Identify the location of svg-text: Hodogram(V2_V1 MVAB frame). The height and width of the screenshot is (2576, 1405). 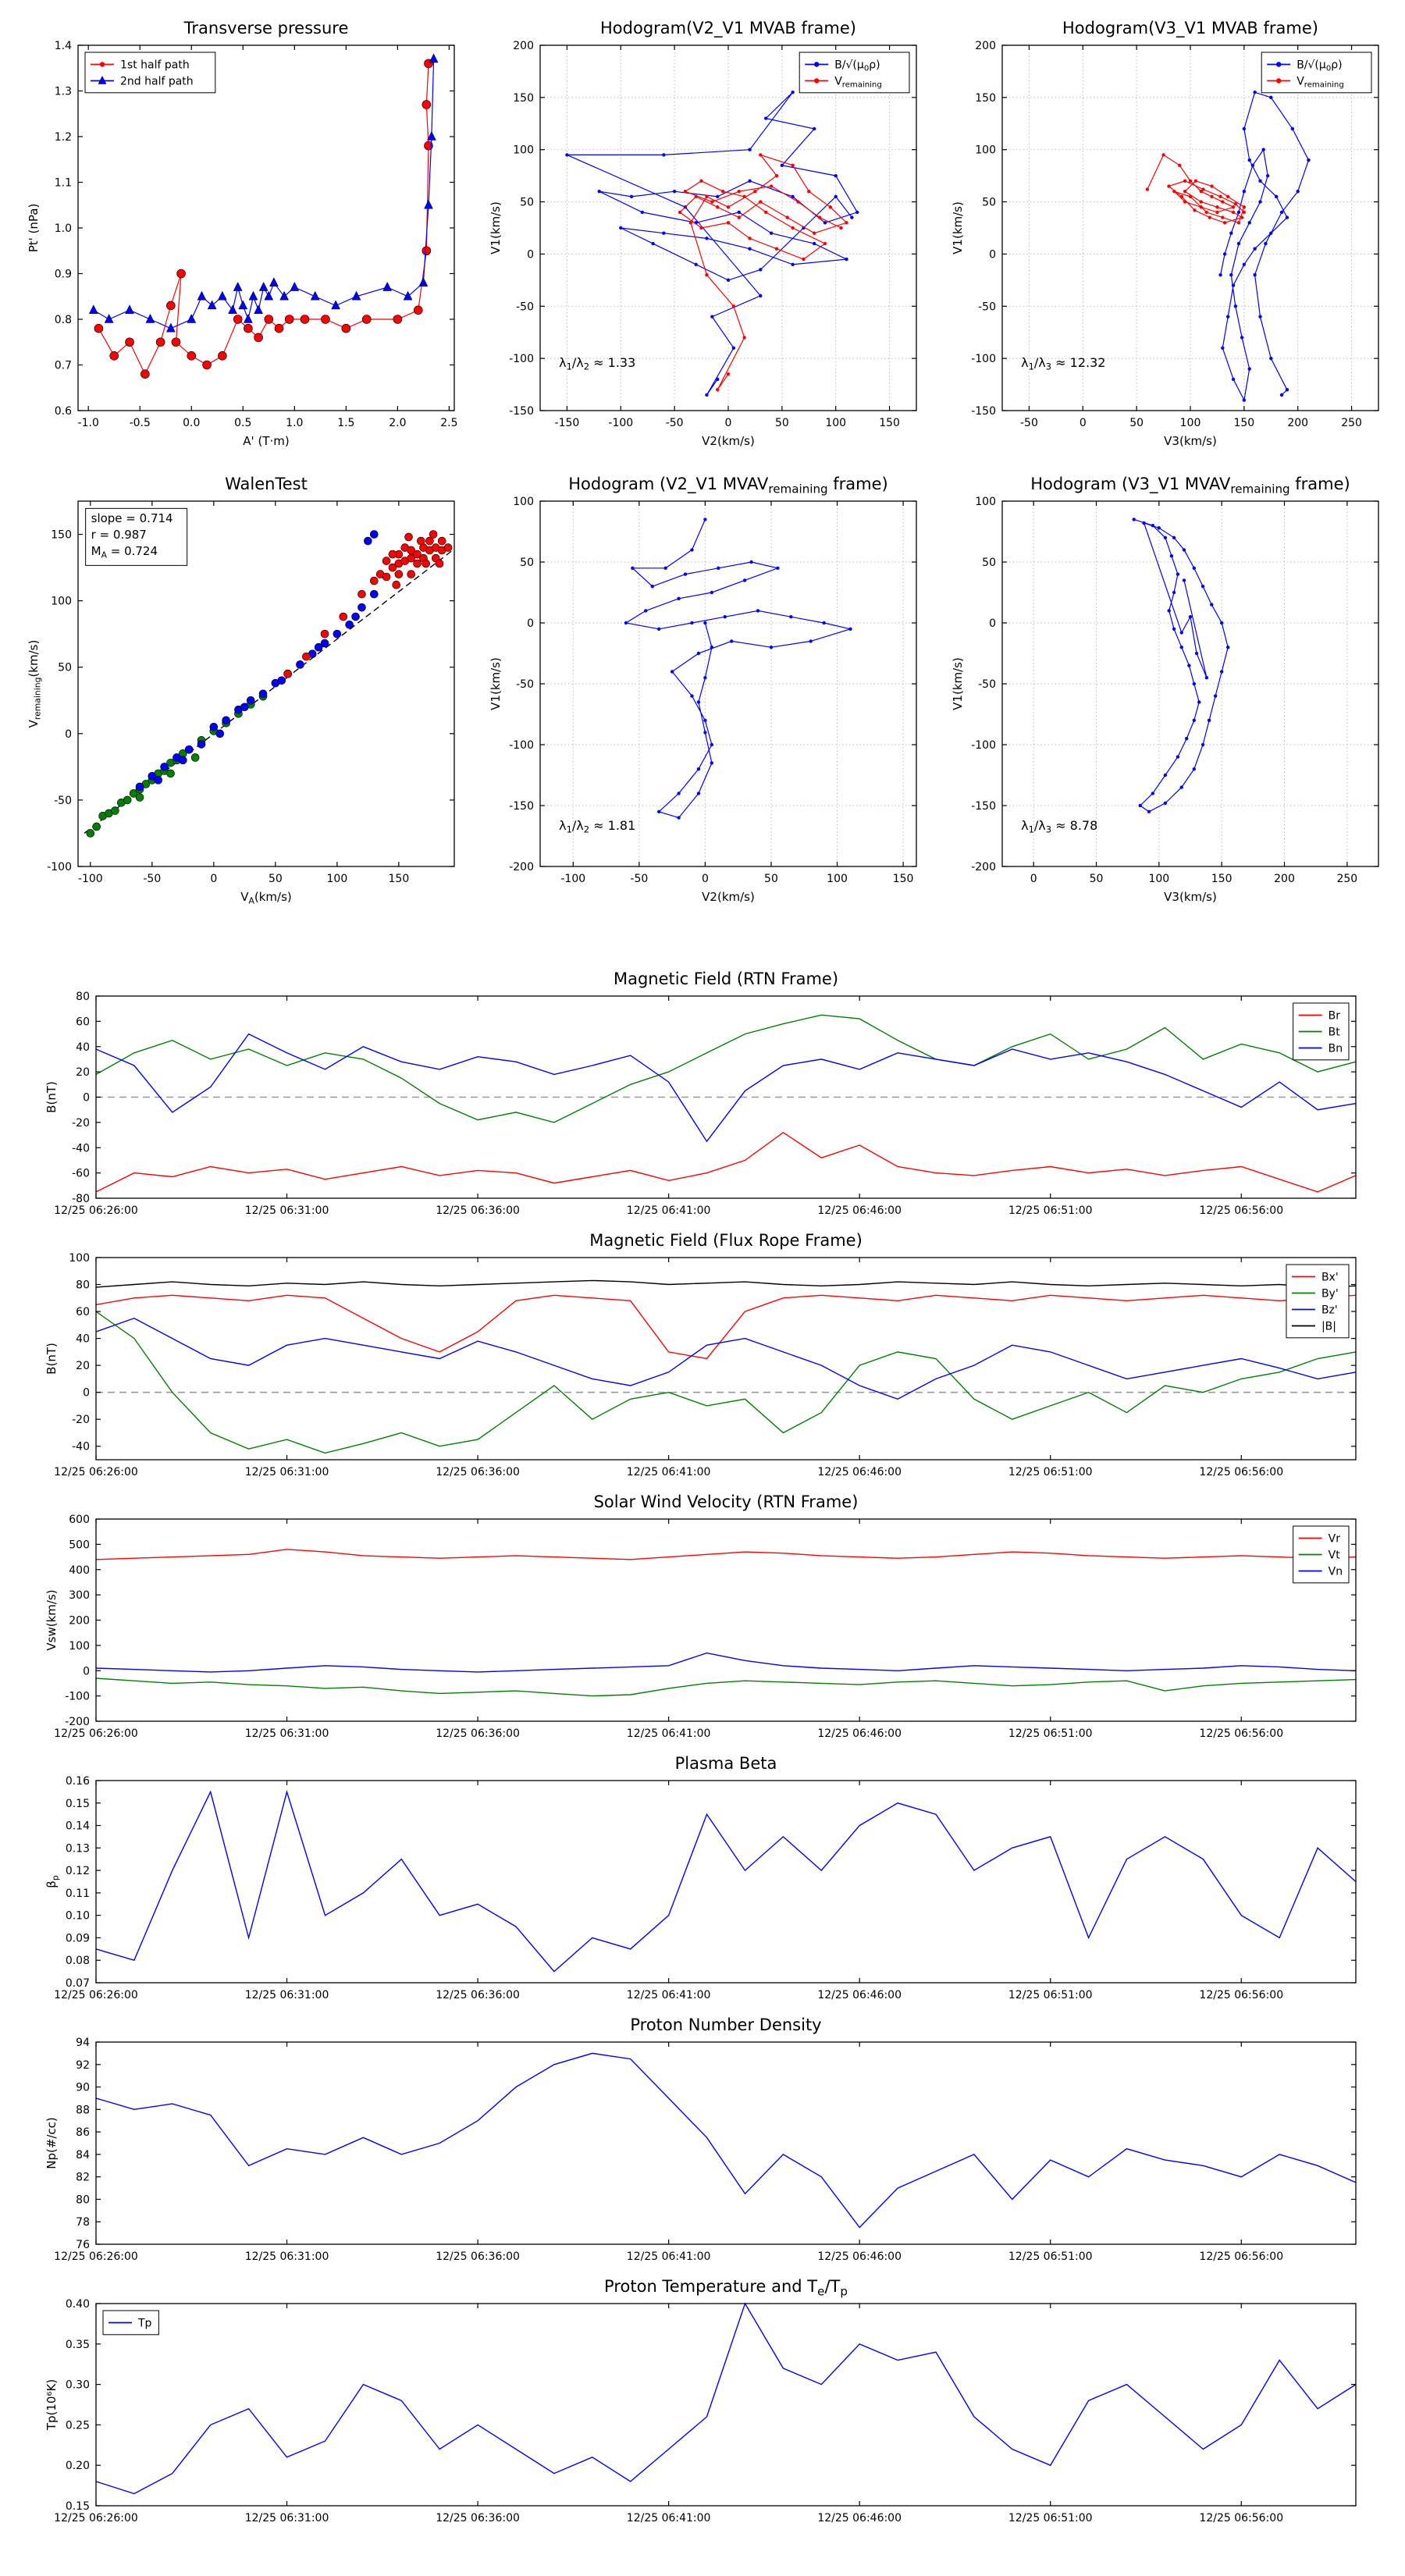
(728, 28).